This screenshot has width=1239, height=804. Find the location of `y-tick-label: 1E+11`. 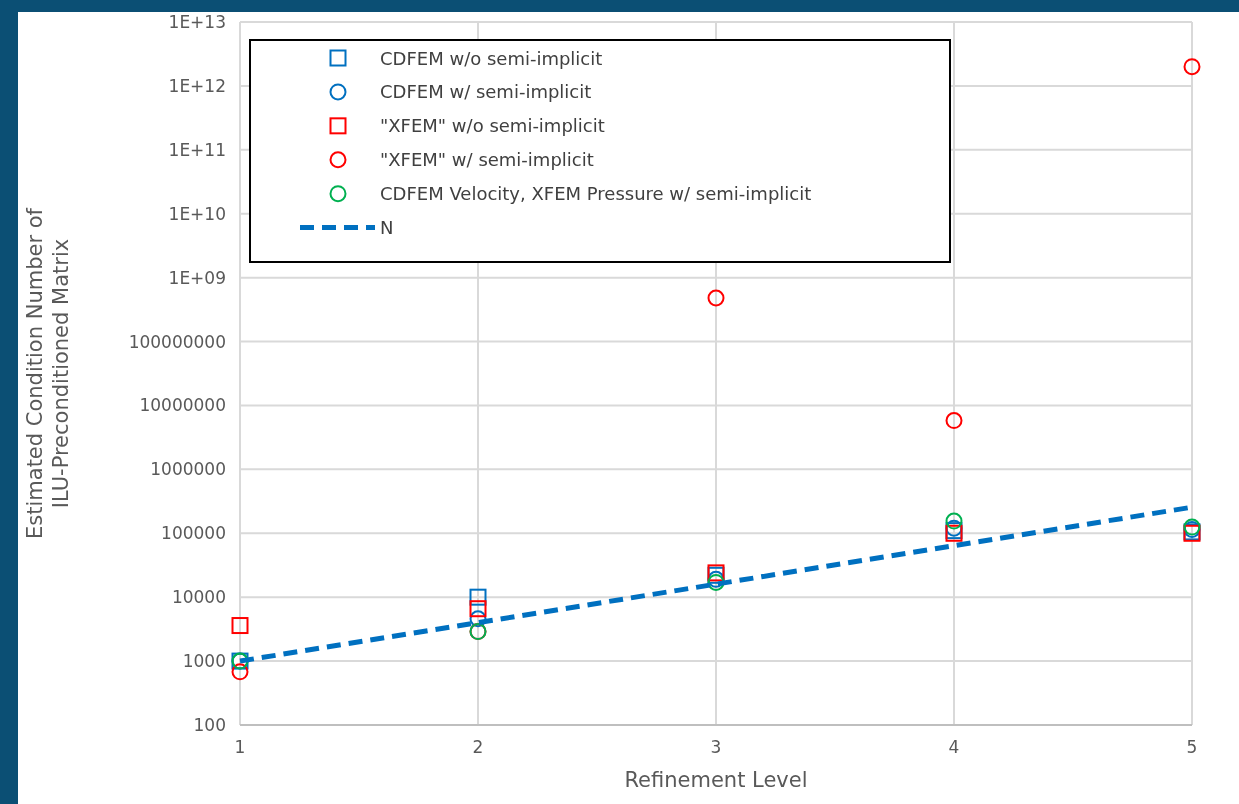

y-tick-label: 1E+11 is located at coordinates (197, 149).